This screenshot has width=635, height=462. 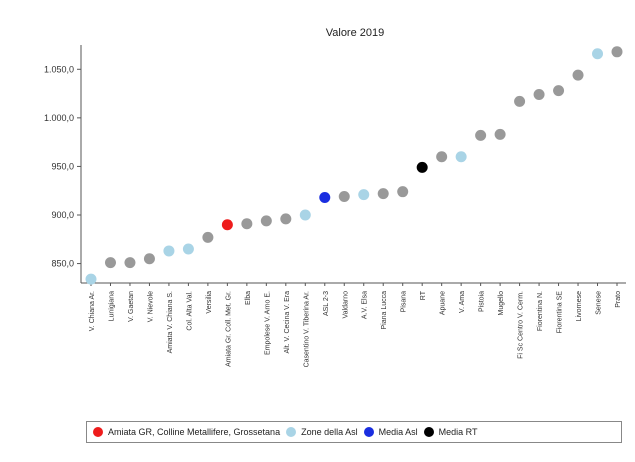 What do you see at coordinates (345, 305) in the screenshot?
I see `x-tick-label: Valdarno` at bounding box center [345, 305].